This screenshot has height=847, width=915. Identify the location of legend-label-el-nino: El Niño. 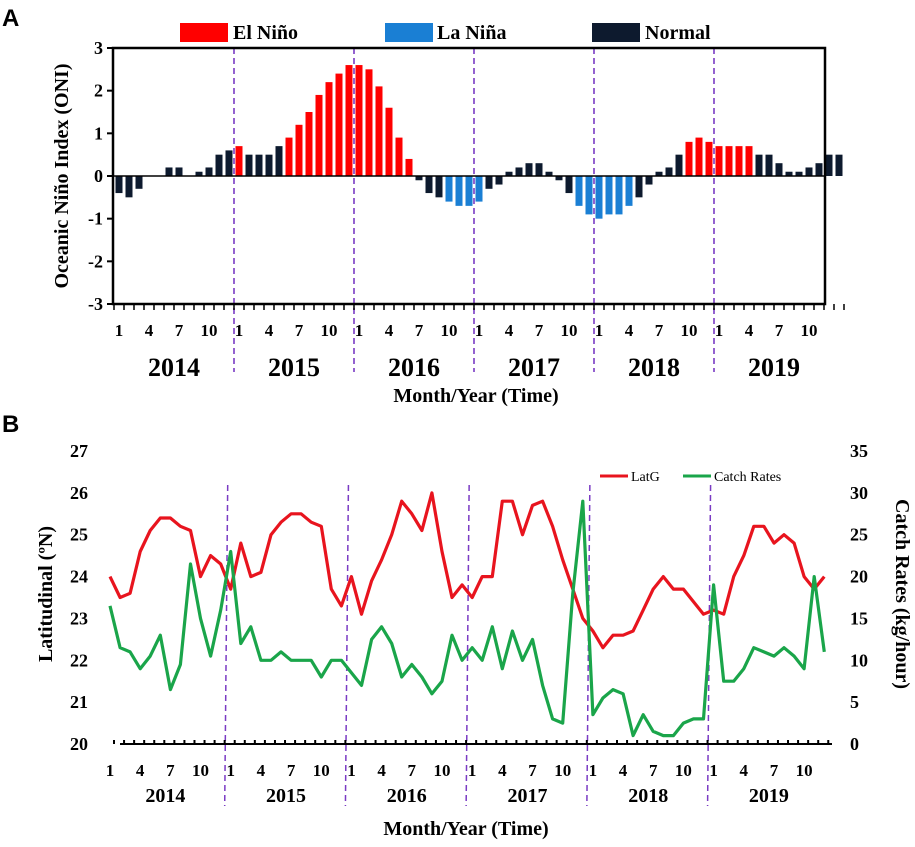
(265, 33).